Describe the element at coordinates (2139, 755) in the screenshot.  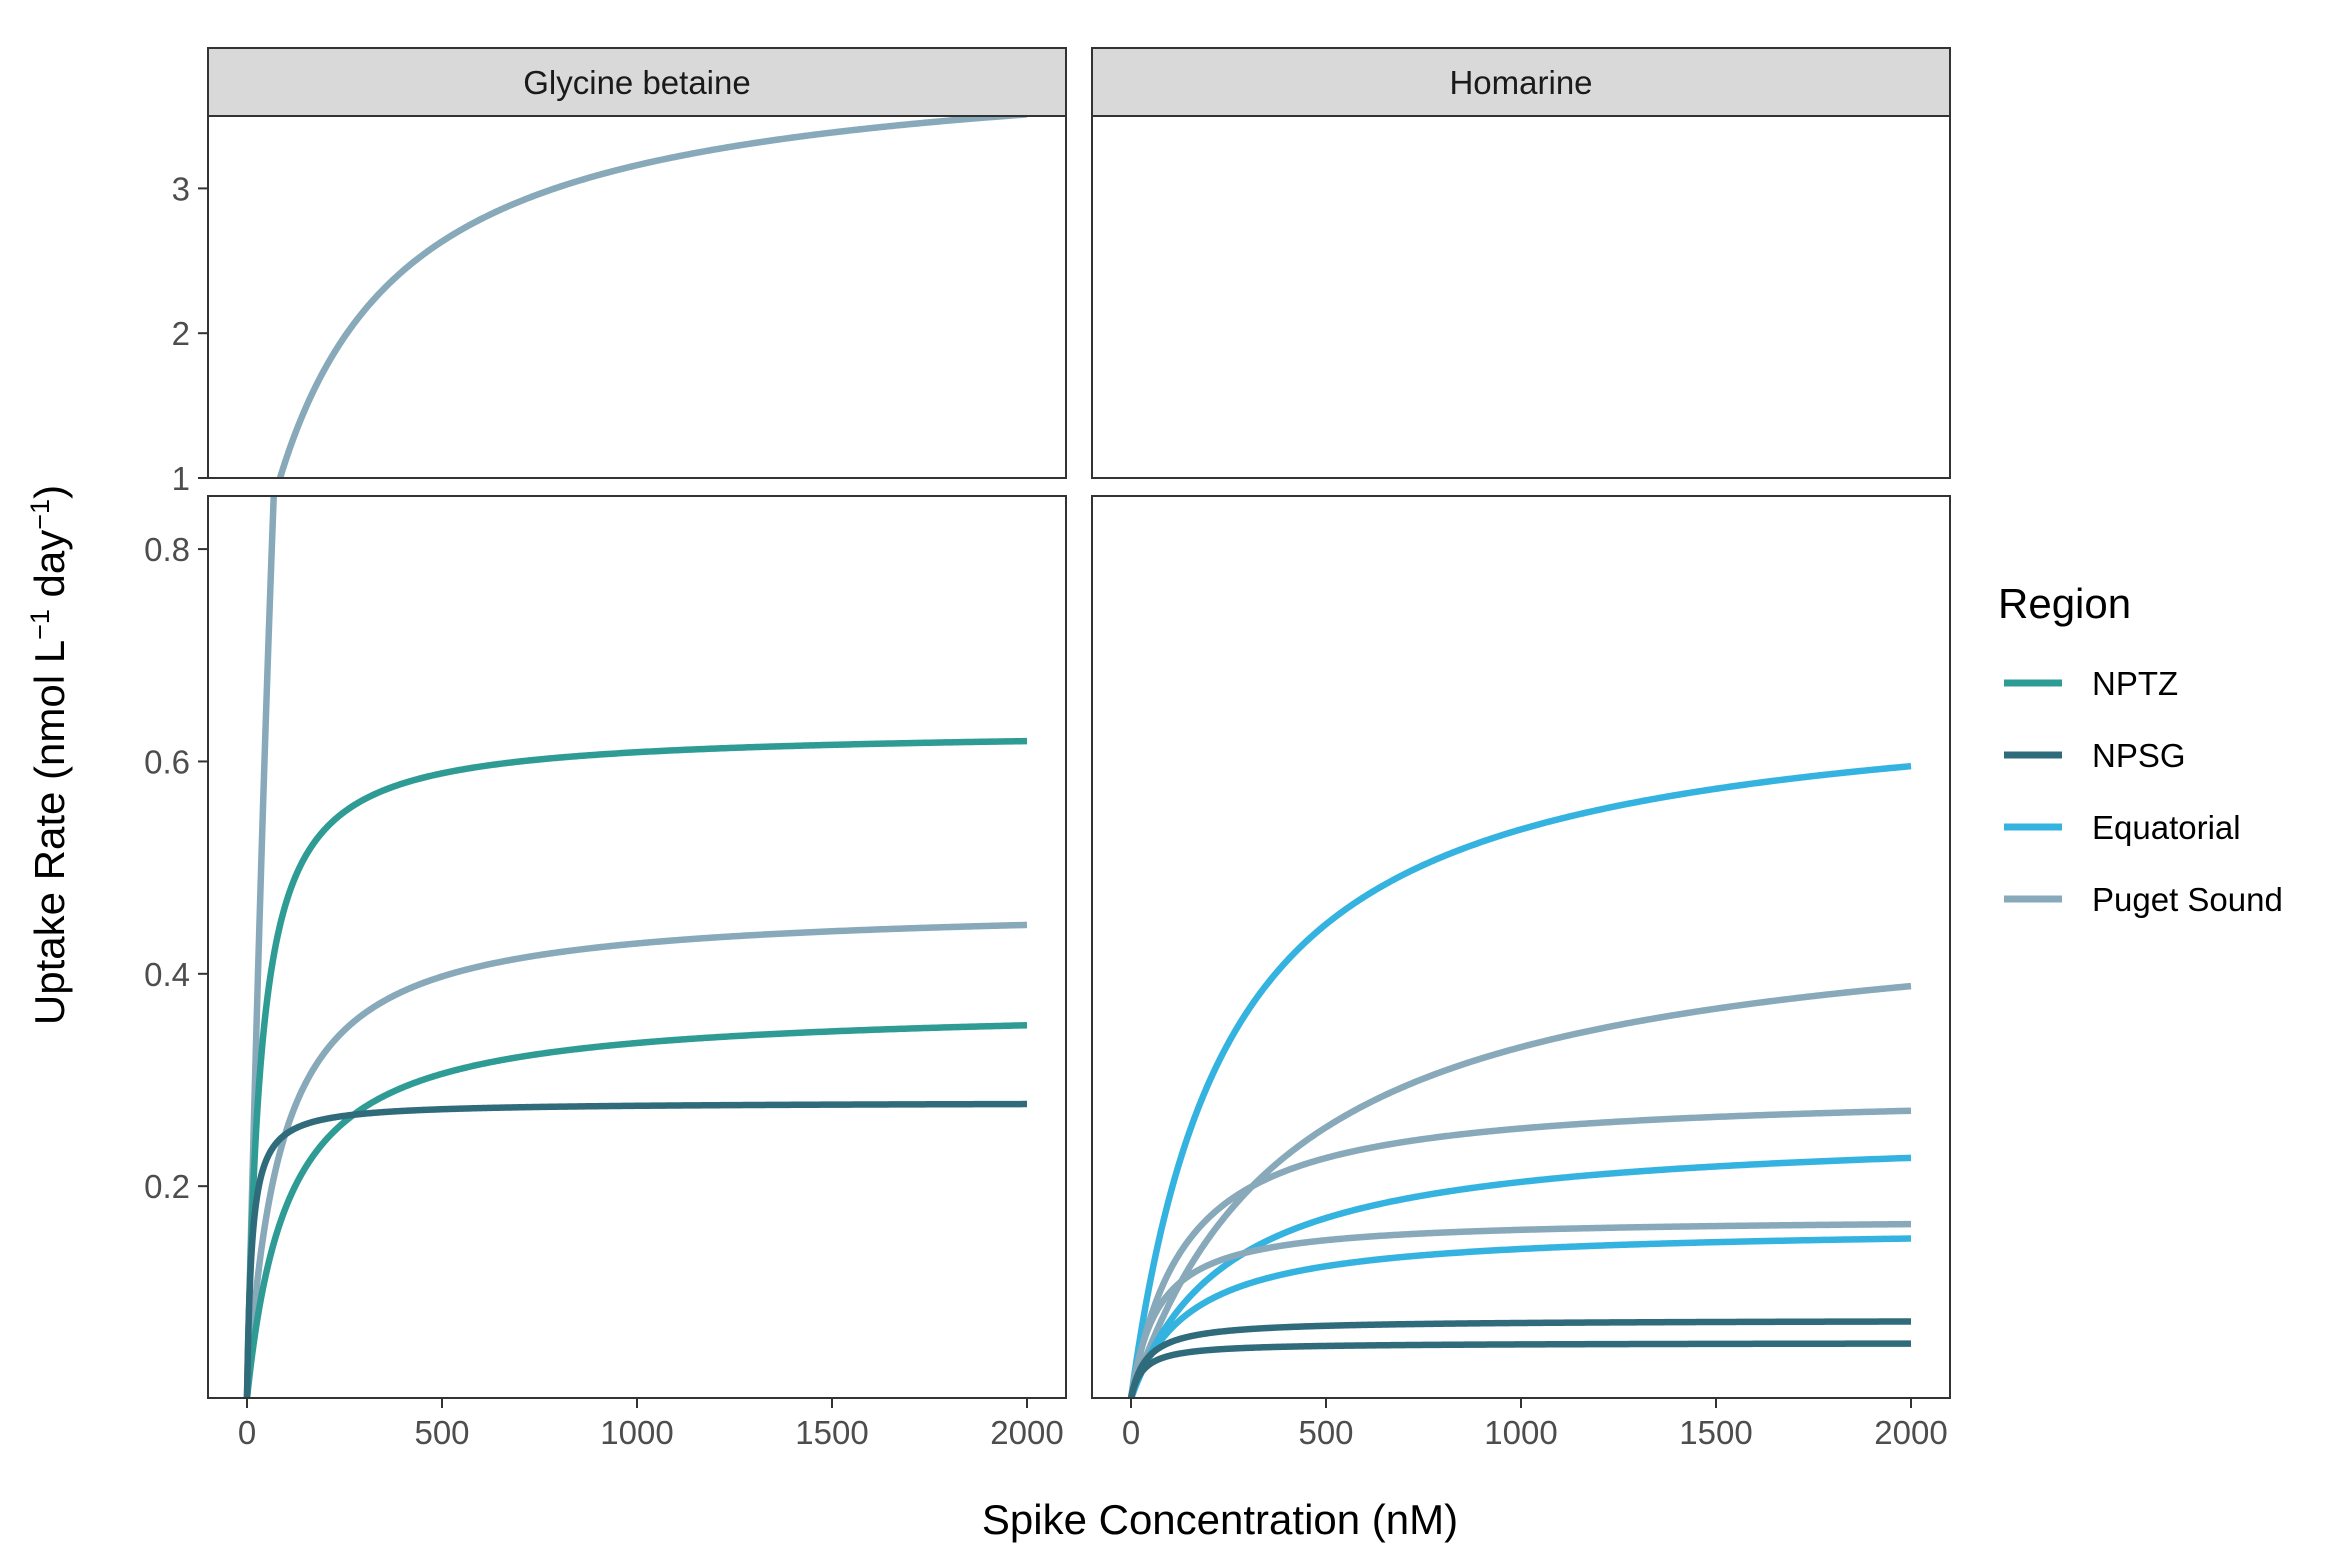
I see `legend-label-2: NPSG` at that location.